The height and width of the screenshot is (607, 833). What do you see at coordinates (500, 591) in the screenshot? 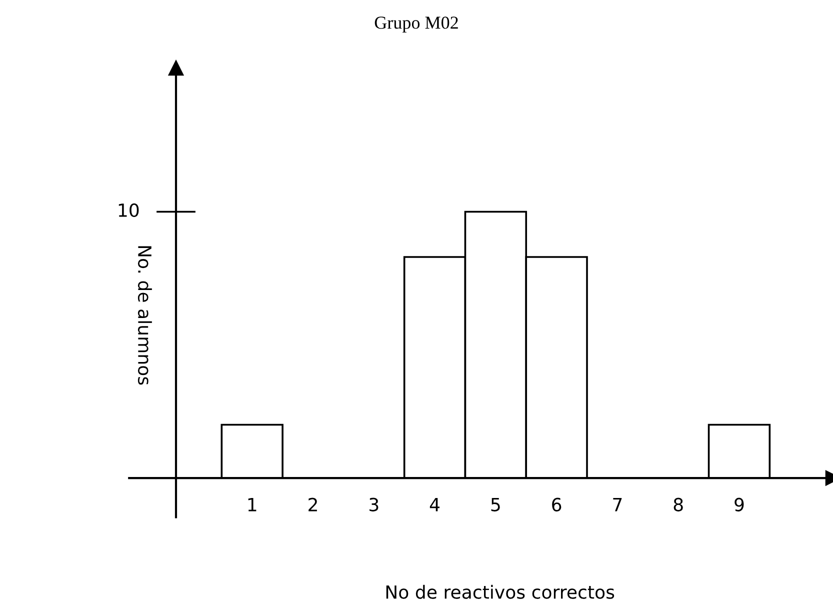
I see `x-axis-title: No de reactivos correctos` at bounding box center [500, 591].